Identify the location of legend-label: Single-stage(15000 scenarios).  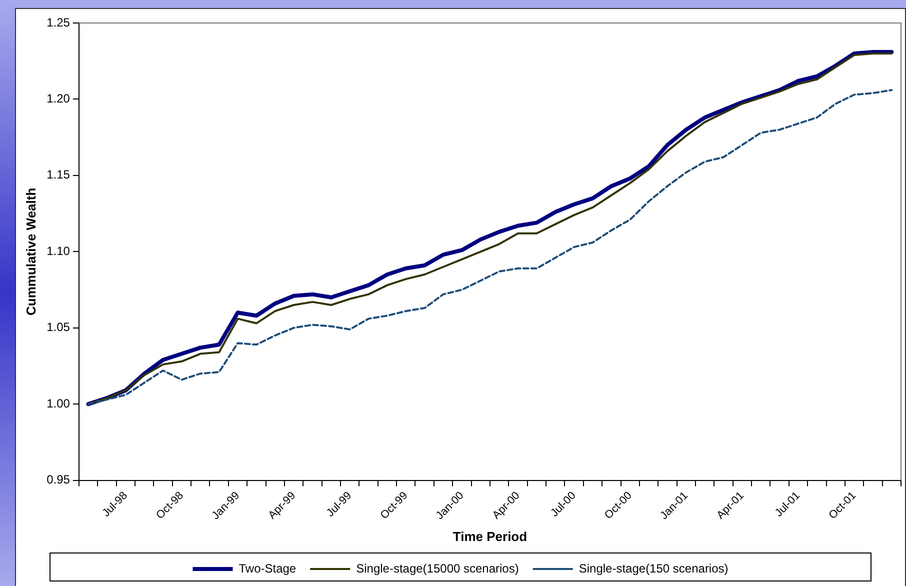
(437, 568).